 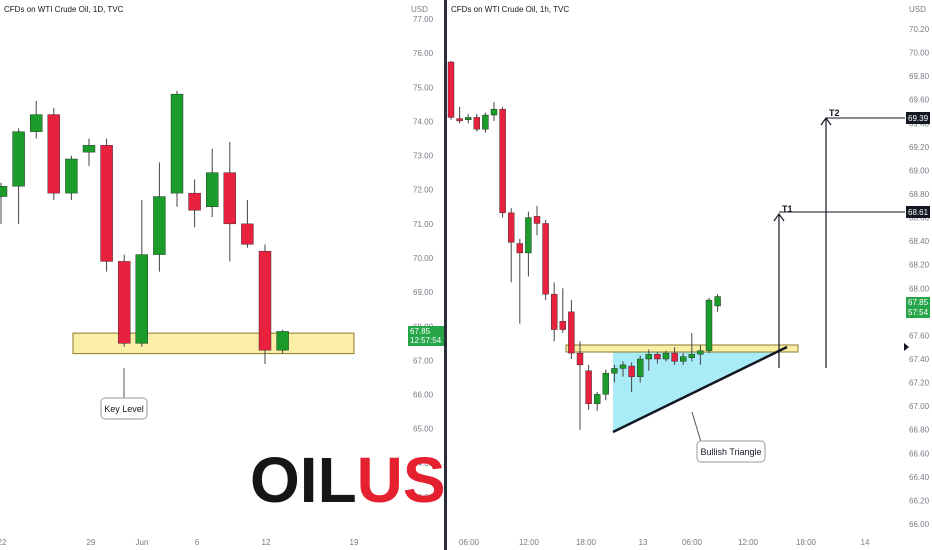 I want to click on right-price-axis-tick-label: 68.40, so click(x=919, y=241).